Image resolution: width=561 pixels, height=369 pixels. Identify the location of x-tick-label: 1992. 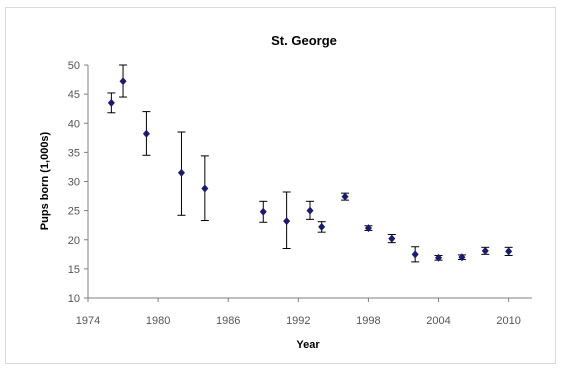
(298, 321).